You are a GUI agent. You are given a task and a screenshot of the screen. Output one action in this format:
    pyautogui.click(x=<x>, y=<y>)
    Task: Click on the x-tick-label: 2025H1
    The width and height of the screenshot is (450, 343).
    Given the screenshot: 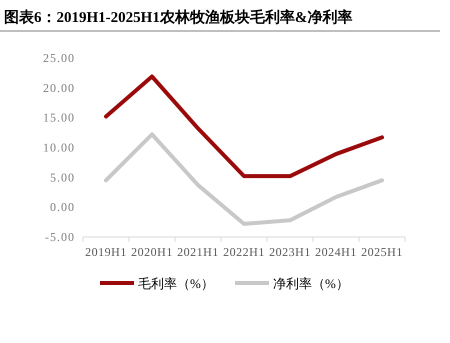 What is the action you would take?
    pyautogui.click(x=382, y=252)
    